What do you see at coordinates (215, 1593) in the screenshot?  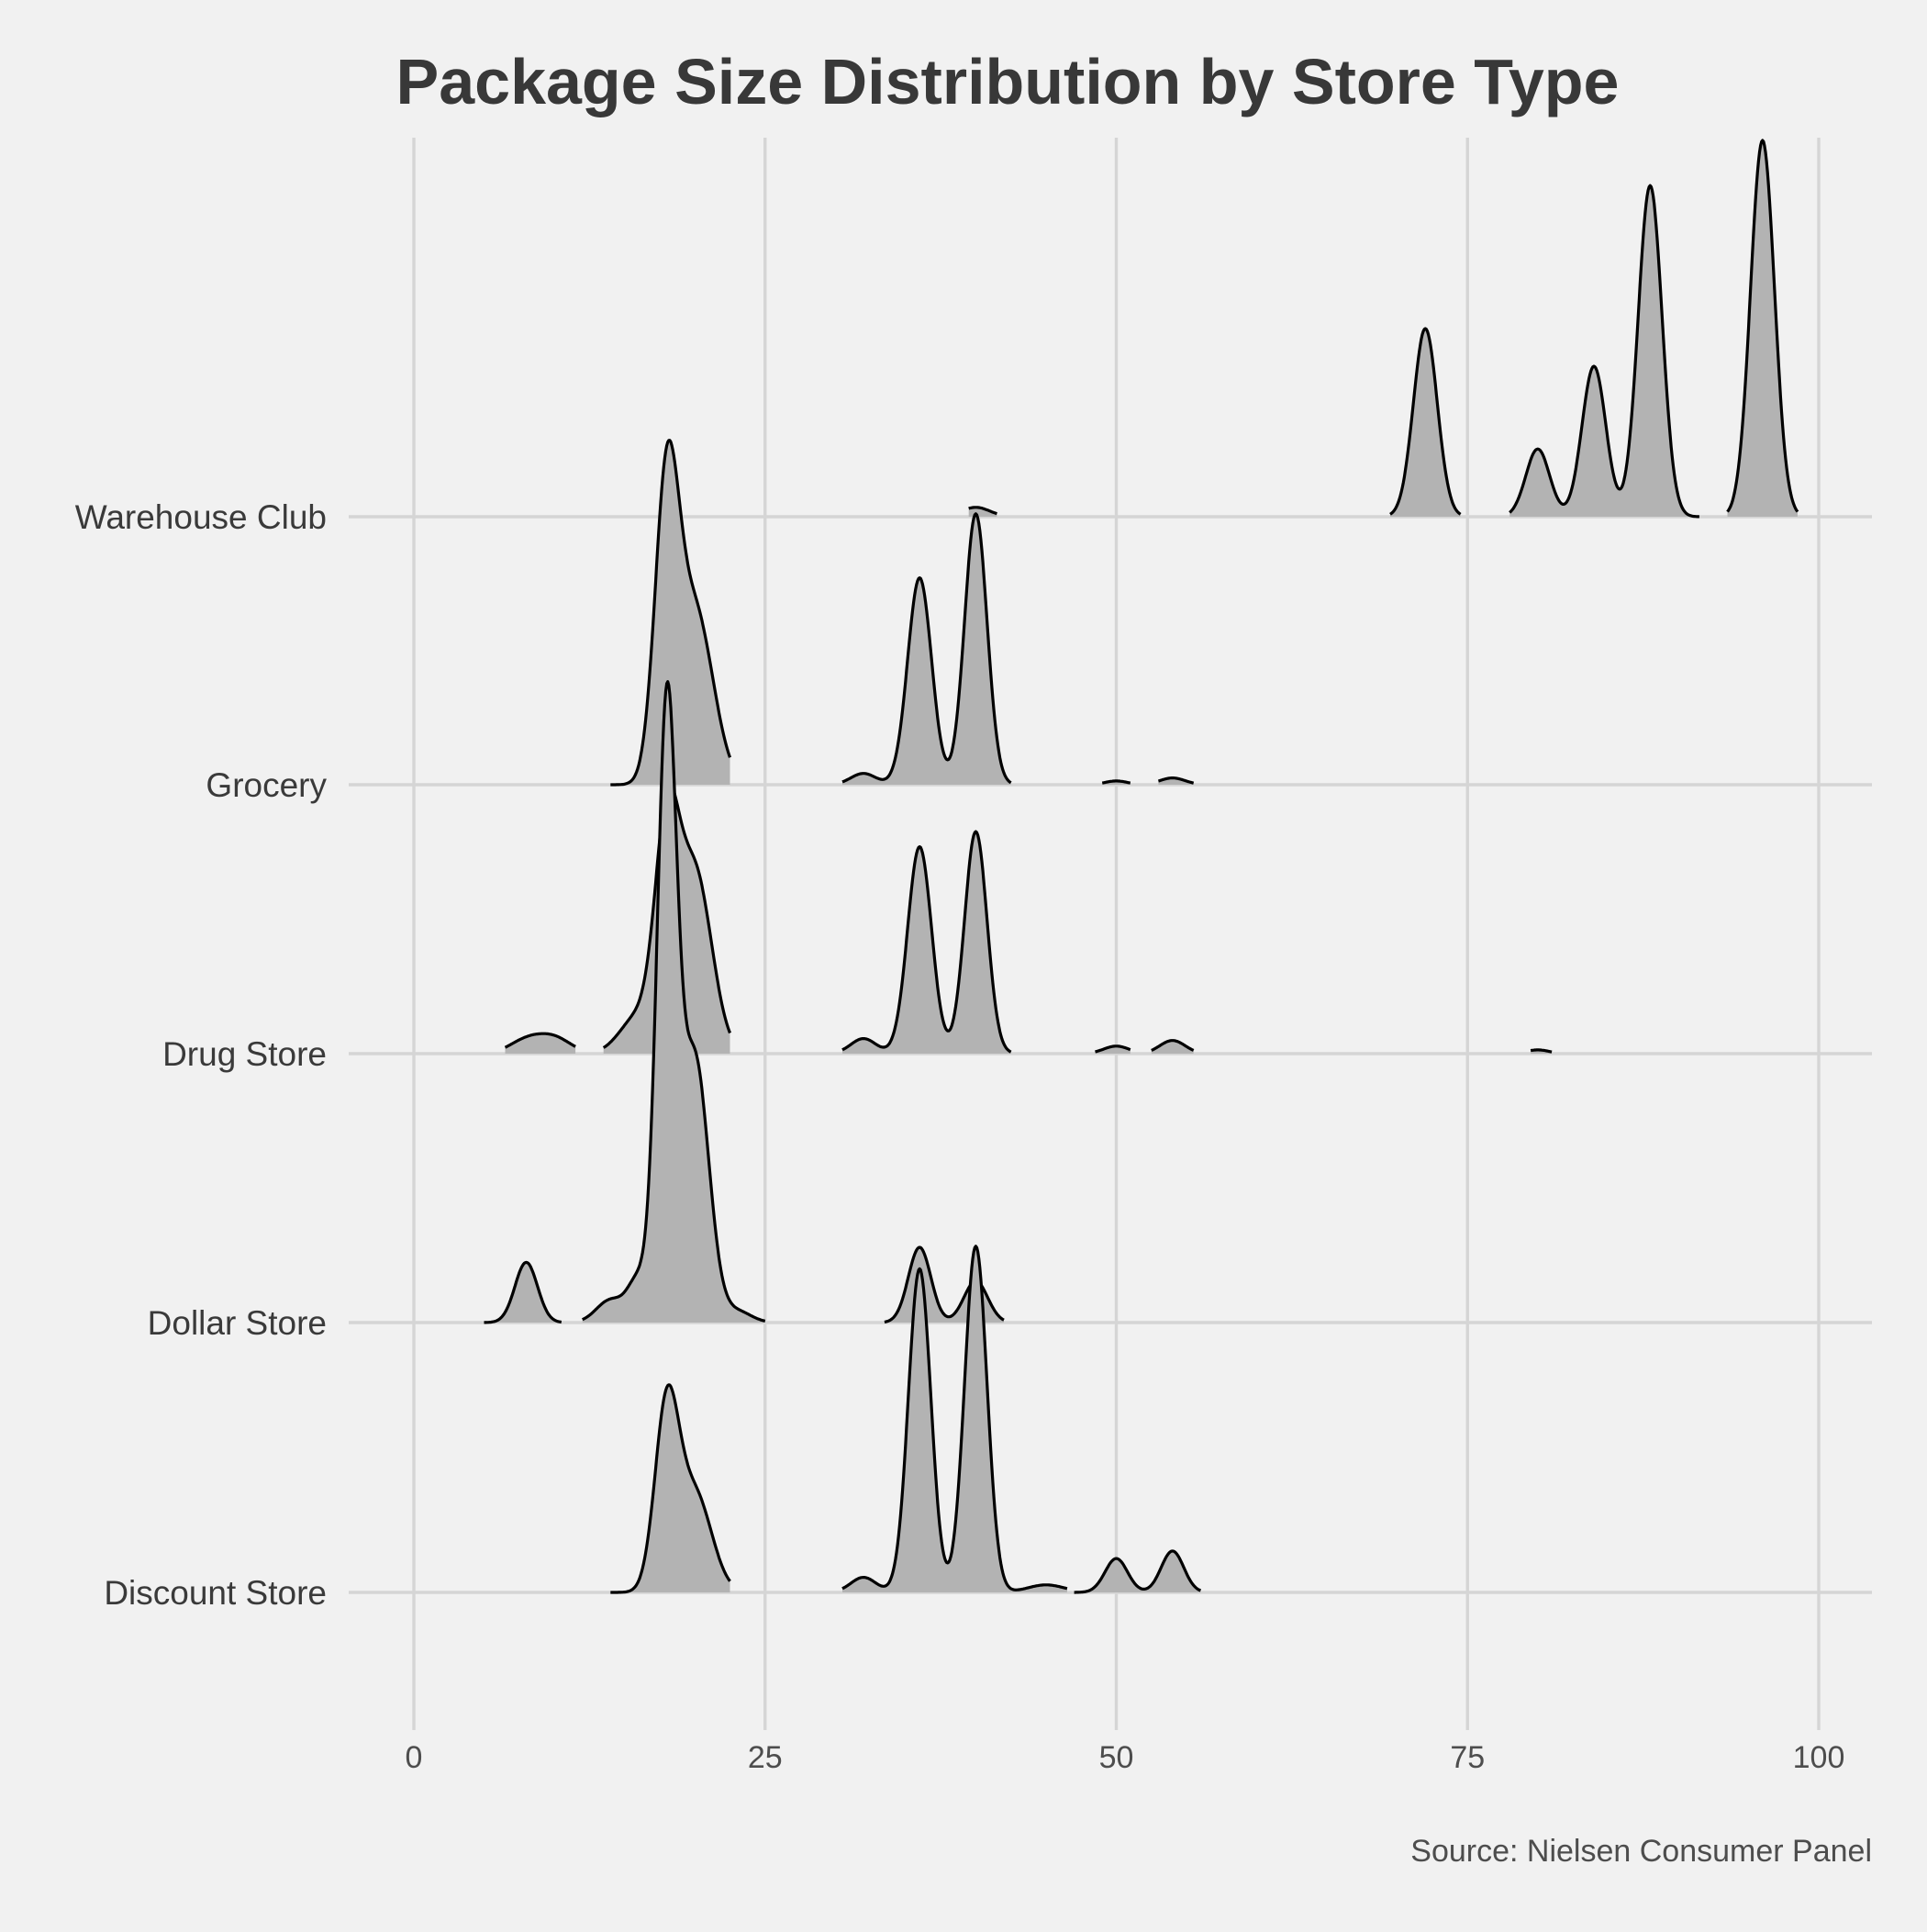 I see `y-tick-label-discount-store: Discount Store` at bounding box center [215, 1593].